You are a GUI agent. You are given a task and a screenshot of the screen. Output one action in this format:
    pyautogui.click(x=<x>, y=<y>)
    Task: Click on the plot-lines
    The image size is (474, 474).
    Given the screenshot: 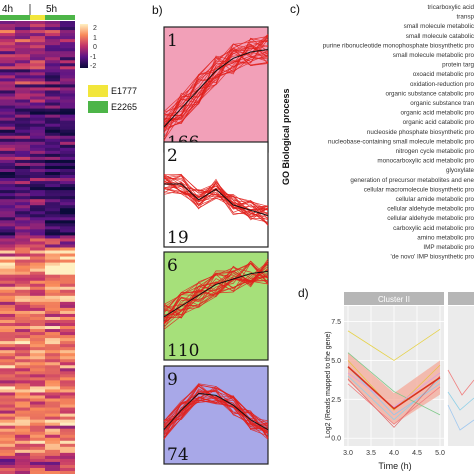 What is the action you would take?
    pyautogui.click(x=394, y=378)
    